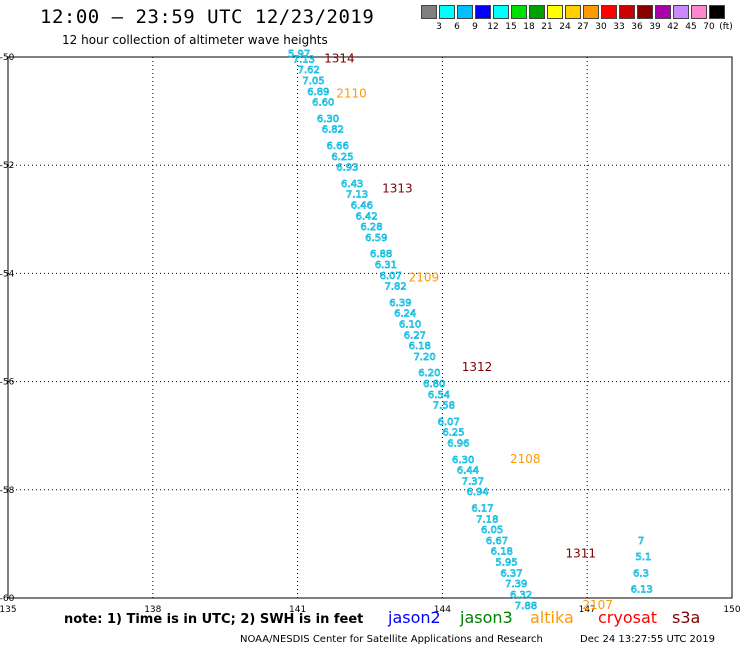 The image size is (740, 650). Describe the element at coordinates (482, 508) in the screenshot. I see `swh-value-label: 6.17` at that location.